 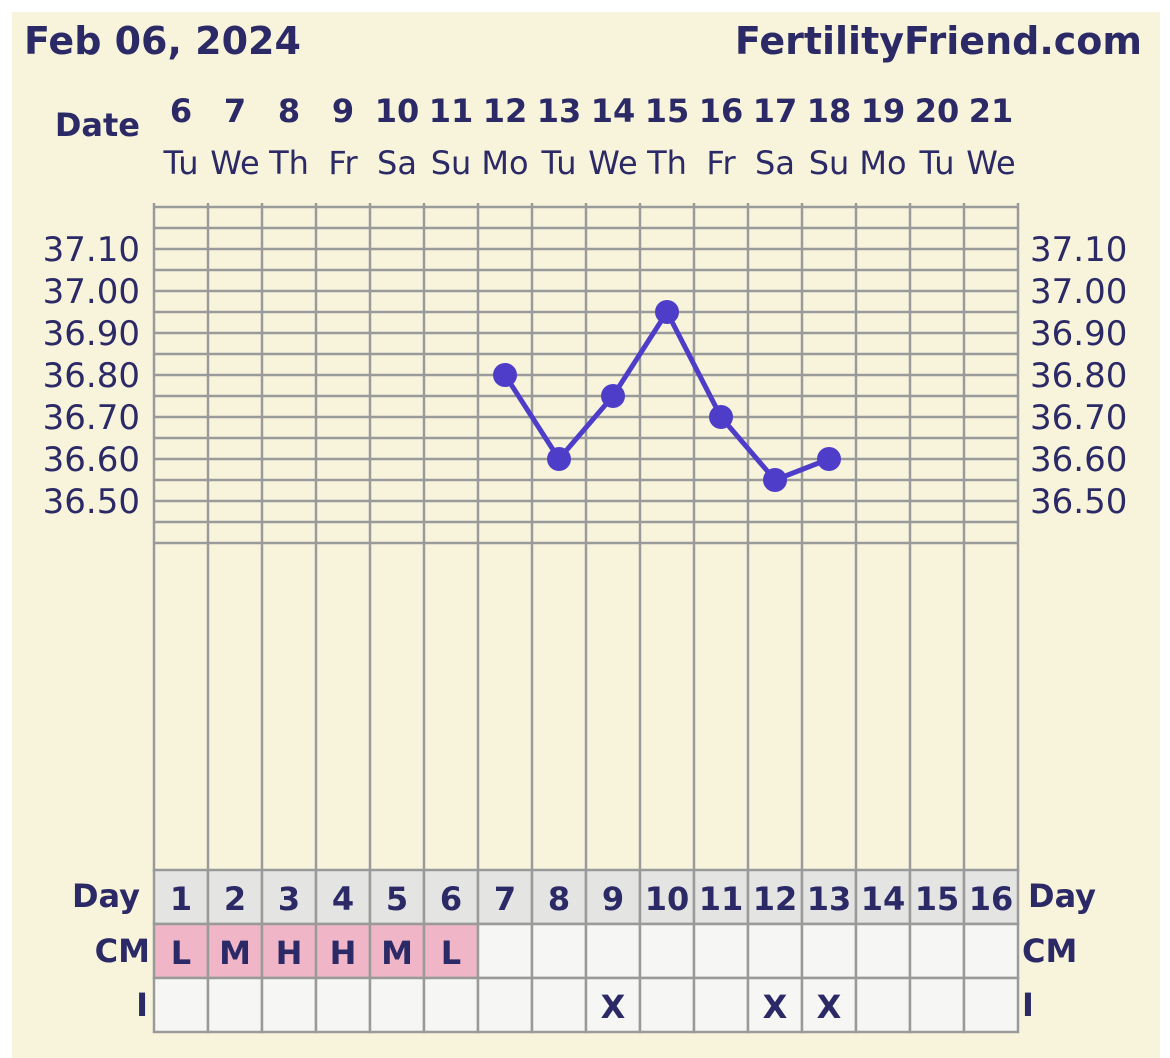 What do you see at coordinates (397, 163) in the screenshot?
I see `weekday-label: Sa` at bounding box center [397, 163].